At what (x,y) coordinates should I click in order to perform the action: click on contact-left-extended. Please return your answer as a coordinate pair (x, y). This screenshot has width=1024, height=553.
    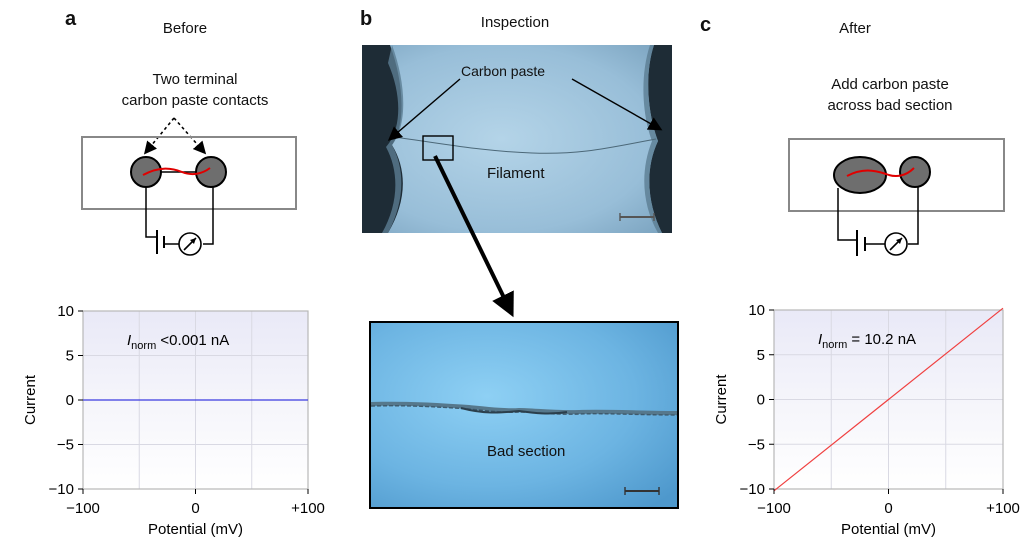
    Looking at the image, I should click on (860, 175).